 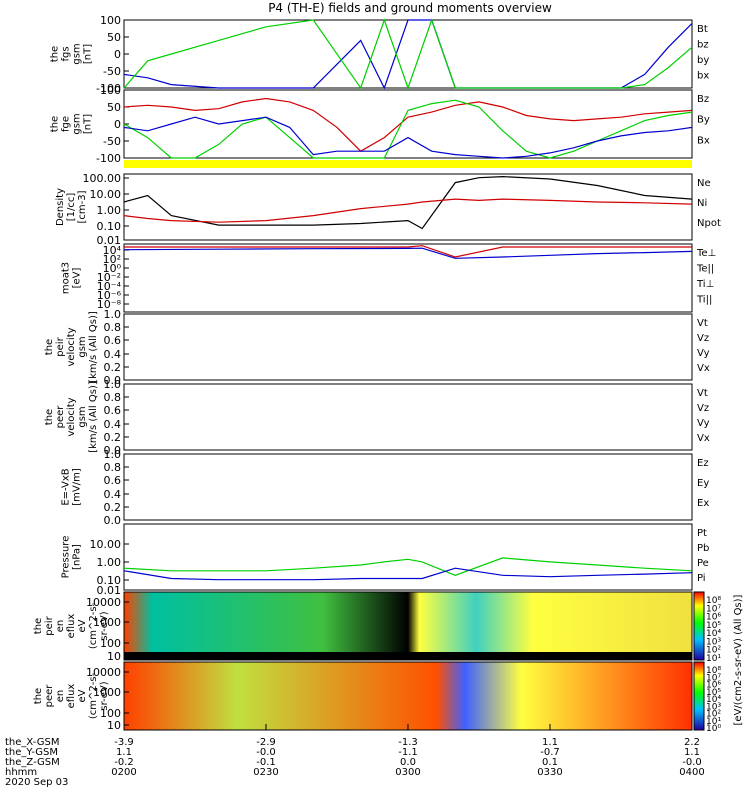 I want to click on legend-Te⊥: Te⊥, so click(x=706, y=253).